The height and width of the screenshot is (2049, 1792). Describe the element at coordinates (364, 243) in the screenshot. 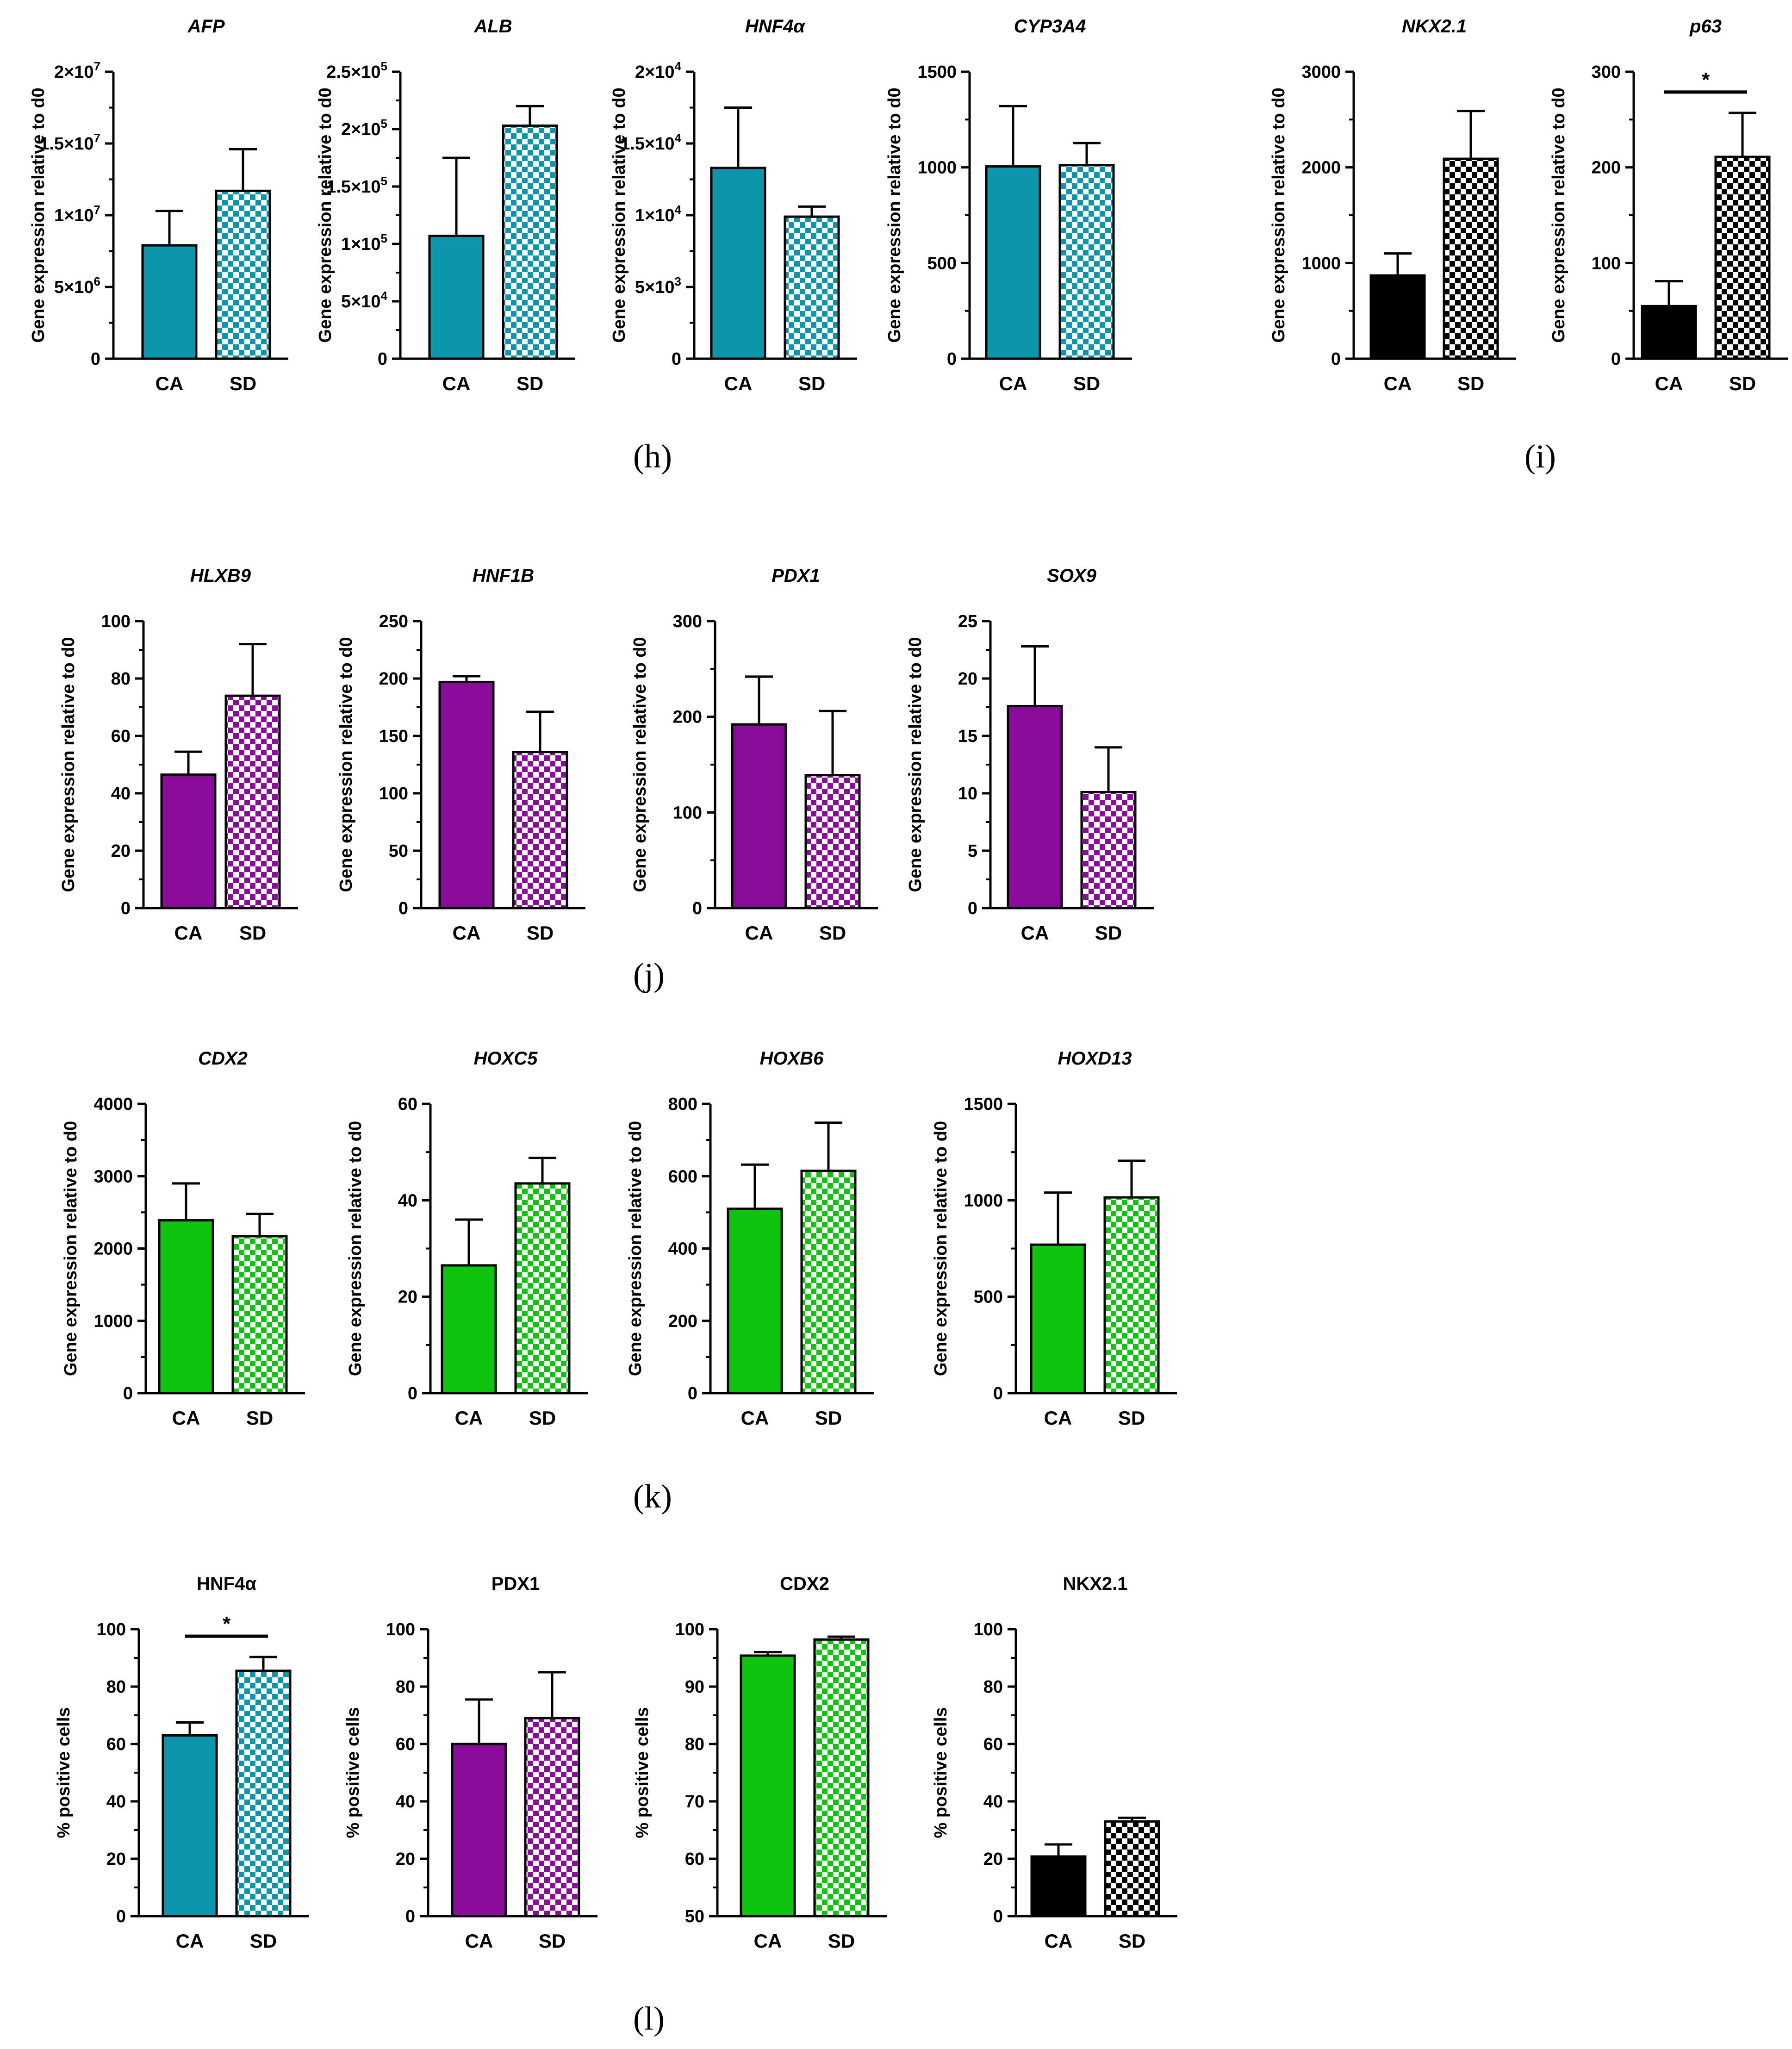

I see `y-tick-label: 1×10⁵` at that location.